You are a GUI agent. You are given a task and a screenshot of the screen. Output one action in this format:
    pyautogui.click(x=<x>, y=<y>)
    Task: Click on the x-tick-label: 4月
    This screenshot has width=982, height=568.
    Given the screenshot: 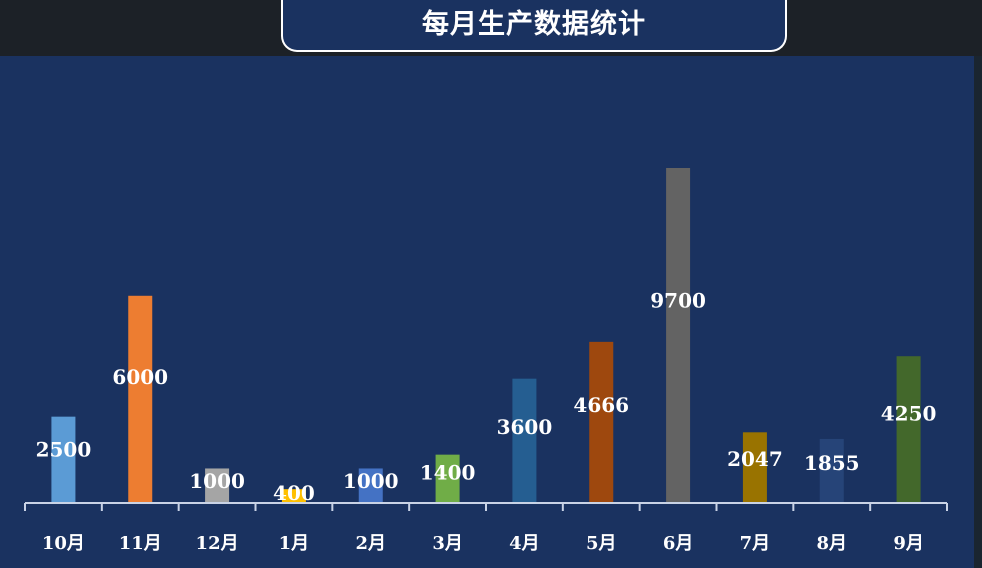 What is the action you would take?
    pyautogui.click(x=524, y=543)
    